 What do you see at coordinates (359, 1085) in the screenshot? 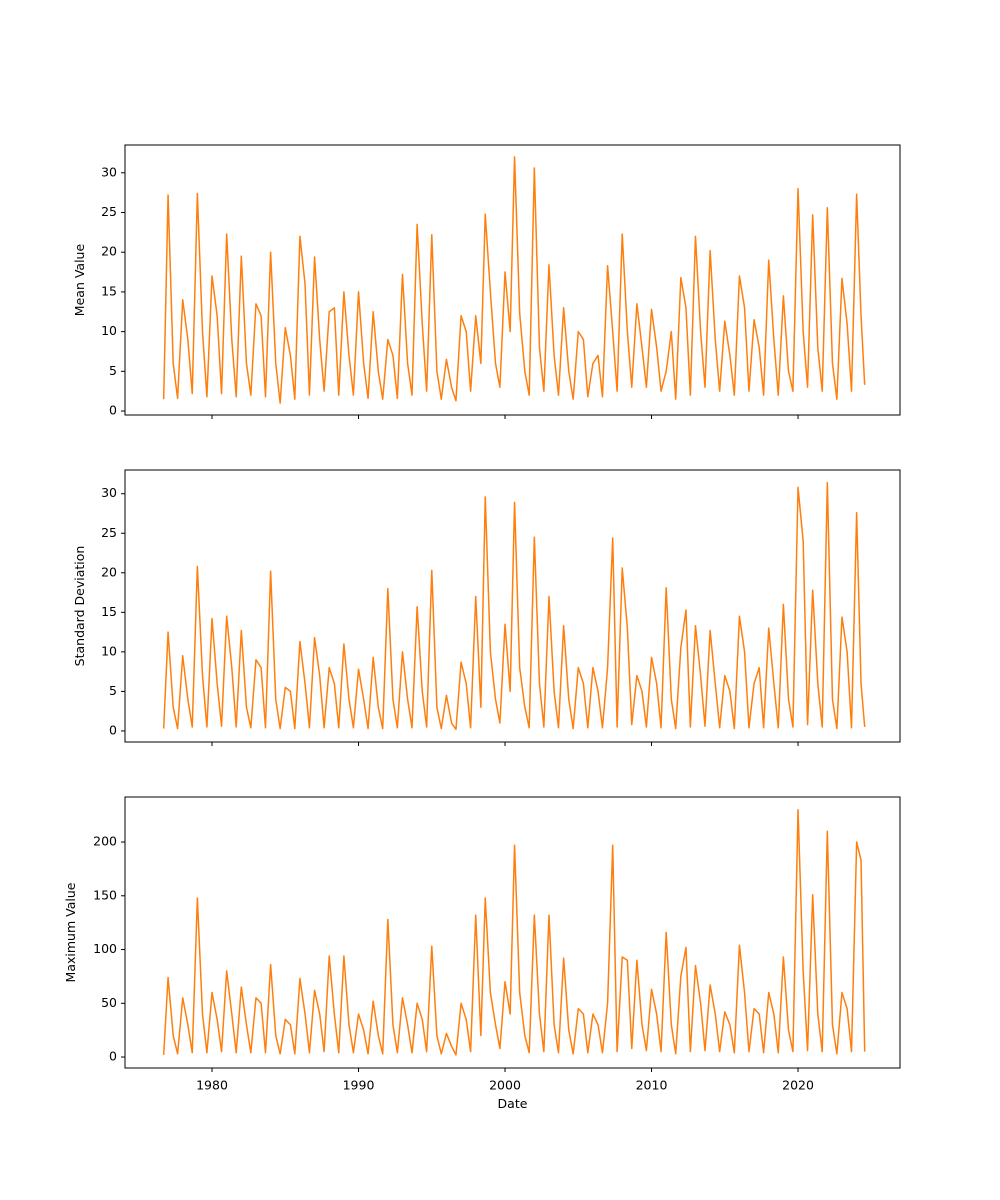
I see `x-tick-label: 1990` at bounding box center [359, 1085].